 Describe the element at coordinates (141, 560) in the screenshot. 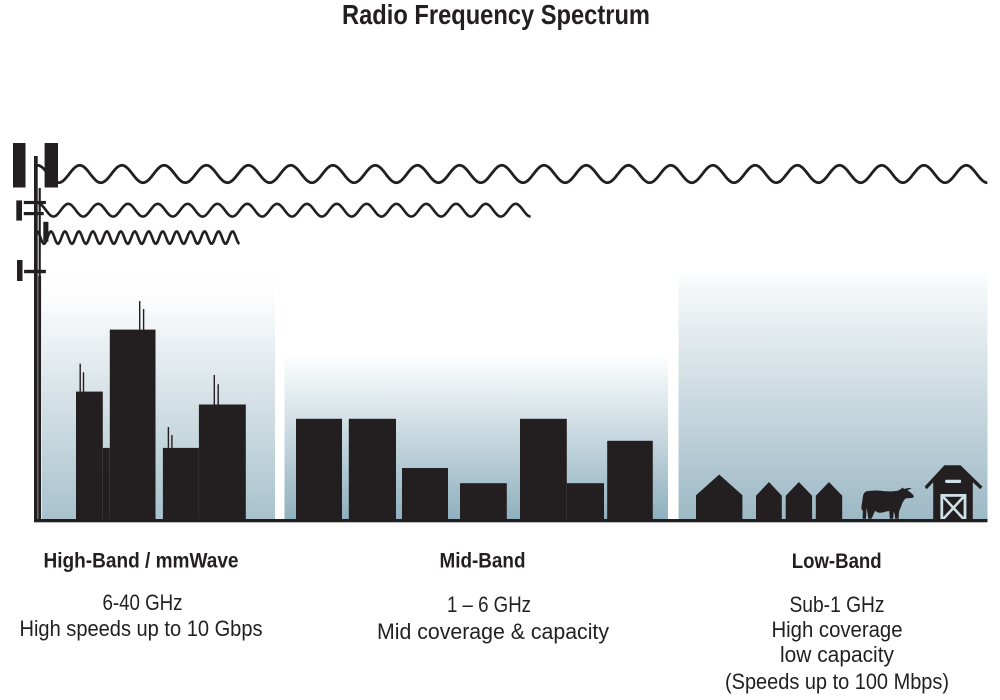

I see `svg-text: High-Band / mmWave` at that location.